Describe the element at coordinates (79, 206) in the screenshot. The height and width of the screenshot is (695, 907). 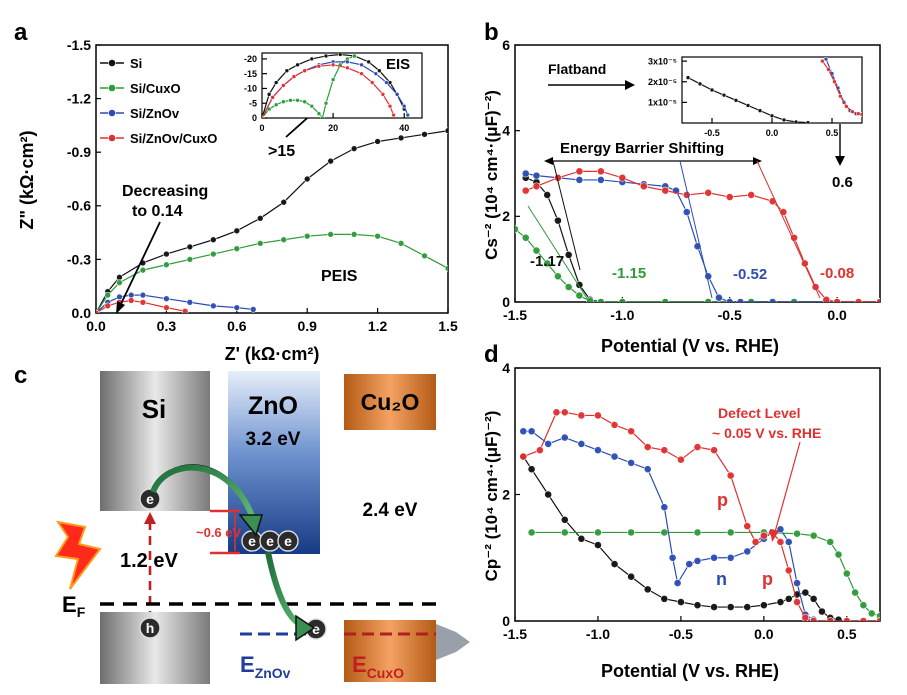
I see `a-ytick-label: -0.6` at that location.